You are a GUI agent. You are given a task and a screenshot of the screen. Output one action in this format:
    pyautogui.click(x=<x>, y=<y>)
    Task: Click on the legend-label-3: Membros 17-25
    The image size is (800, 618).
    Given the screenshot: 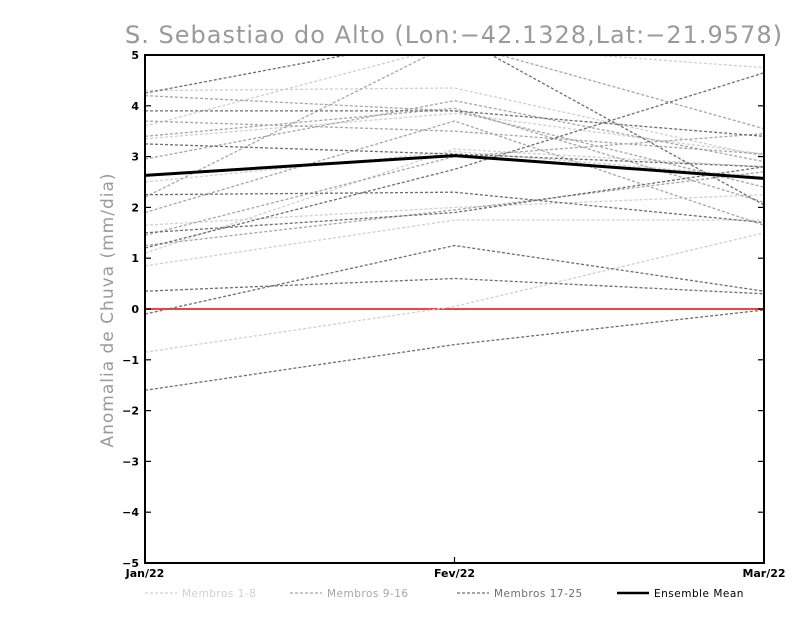 What is the action you would take?
    pyautogui.click(x=538, y=594)
    